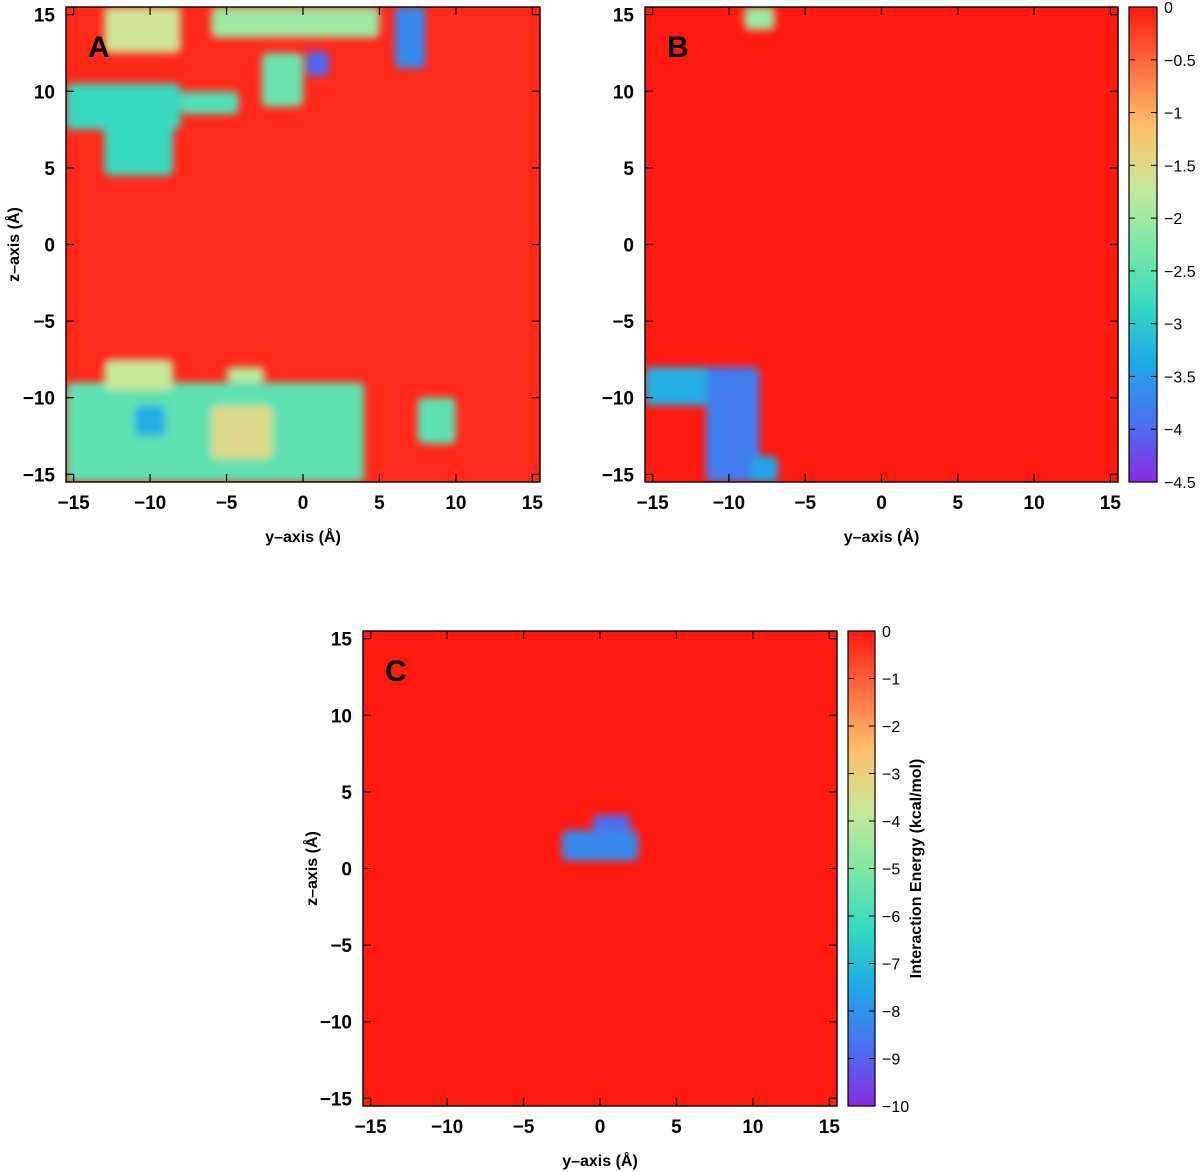  What do you see at coordinates (891, 917) in the screenshot?
I see `colorbar-tick-label: −6` at bounding box center [891, 917].